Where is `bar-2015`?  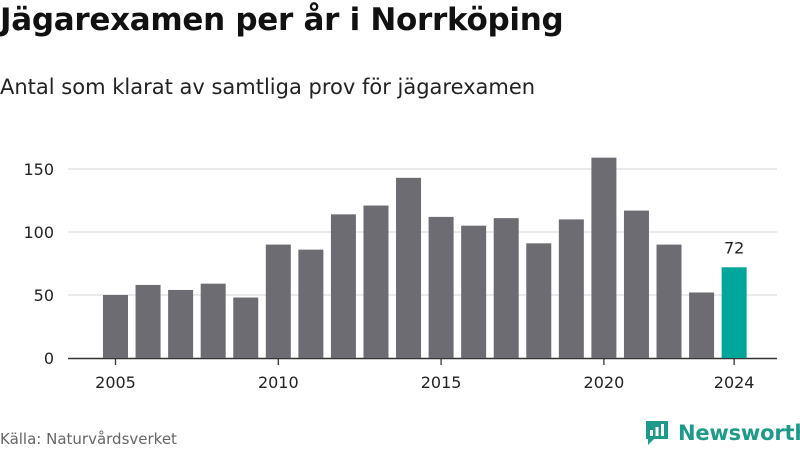 bar-2015 is located at coordinates (441, 287).